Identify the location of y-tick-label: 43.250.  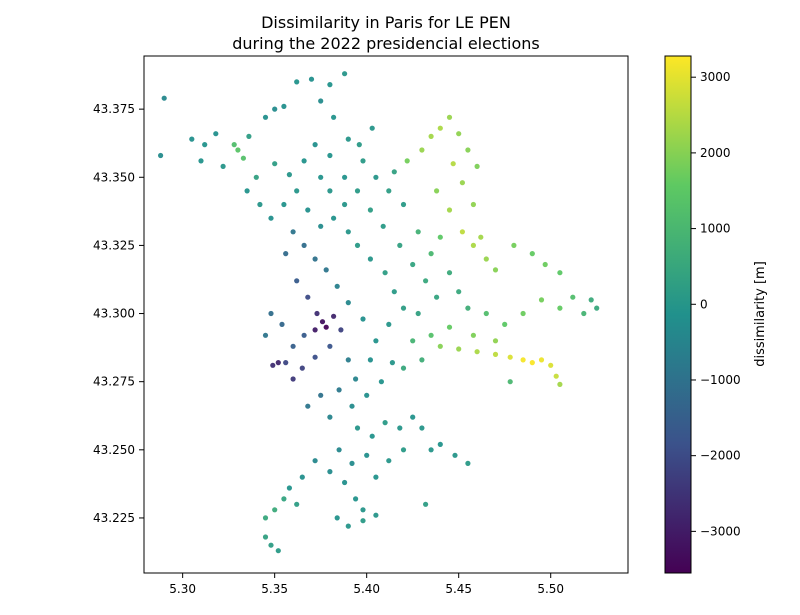
(114, 450).